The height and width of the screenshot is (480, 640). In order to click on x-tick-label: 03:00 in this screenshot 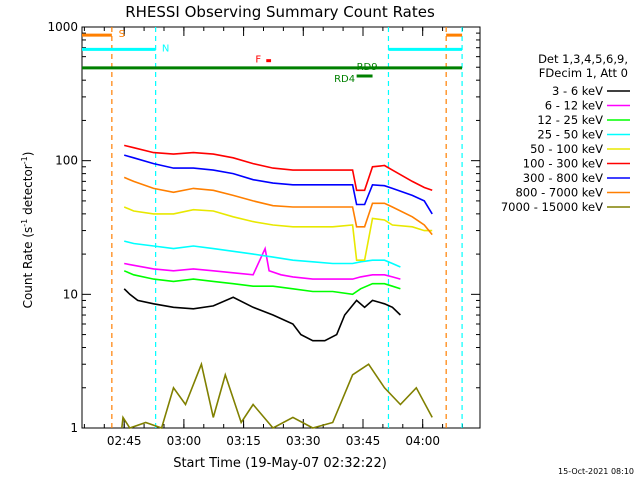, I will do `click(184, 441)`.